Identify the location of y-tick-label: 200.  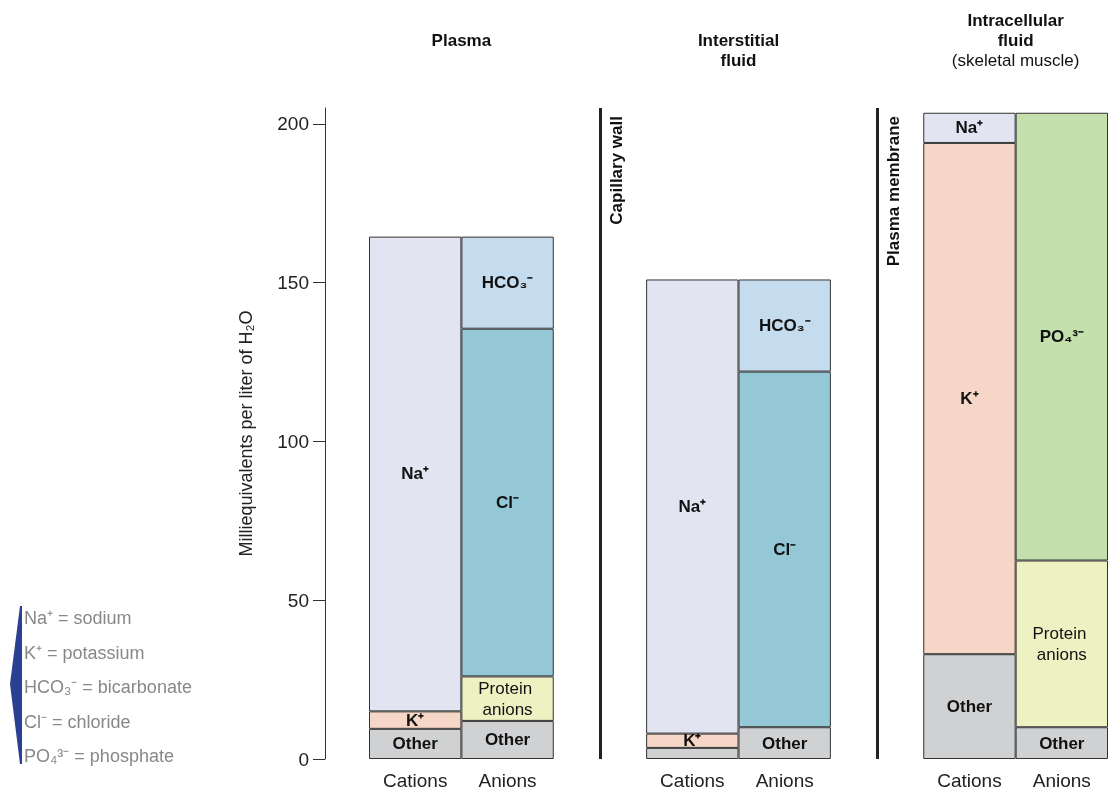
(293, 124).